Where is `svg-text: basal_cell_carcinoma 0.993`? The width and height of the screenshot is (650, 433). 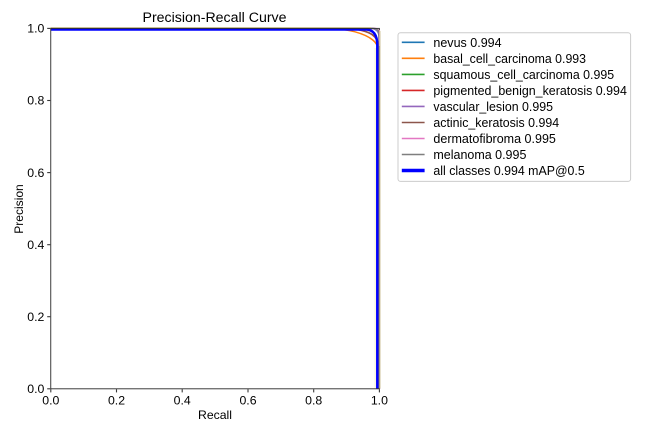 svg-text: basal_cell_carcinoma 0.993 is located at coordinates (509, 58).